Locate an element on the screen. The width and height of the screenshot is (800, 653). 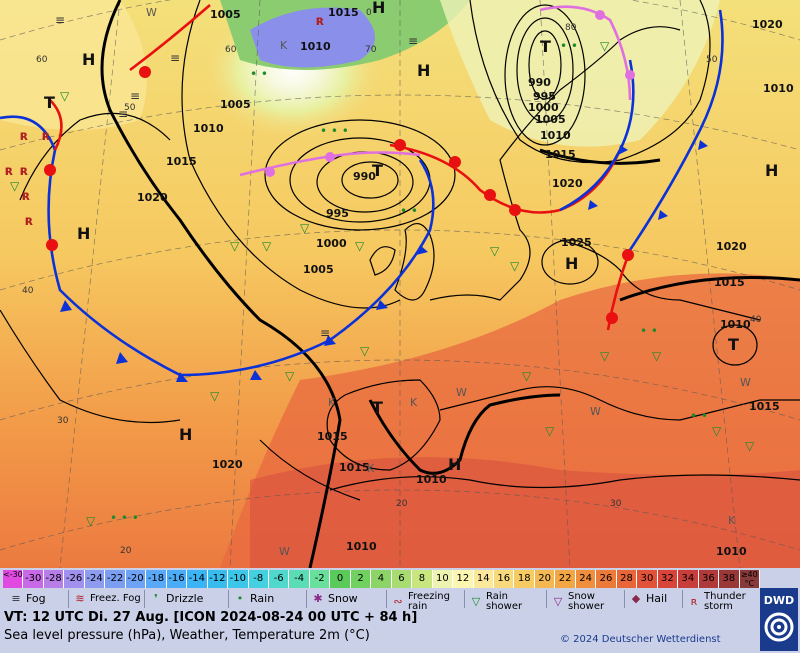
warm-mark: W is located at coordinates (745, 382).